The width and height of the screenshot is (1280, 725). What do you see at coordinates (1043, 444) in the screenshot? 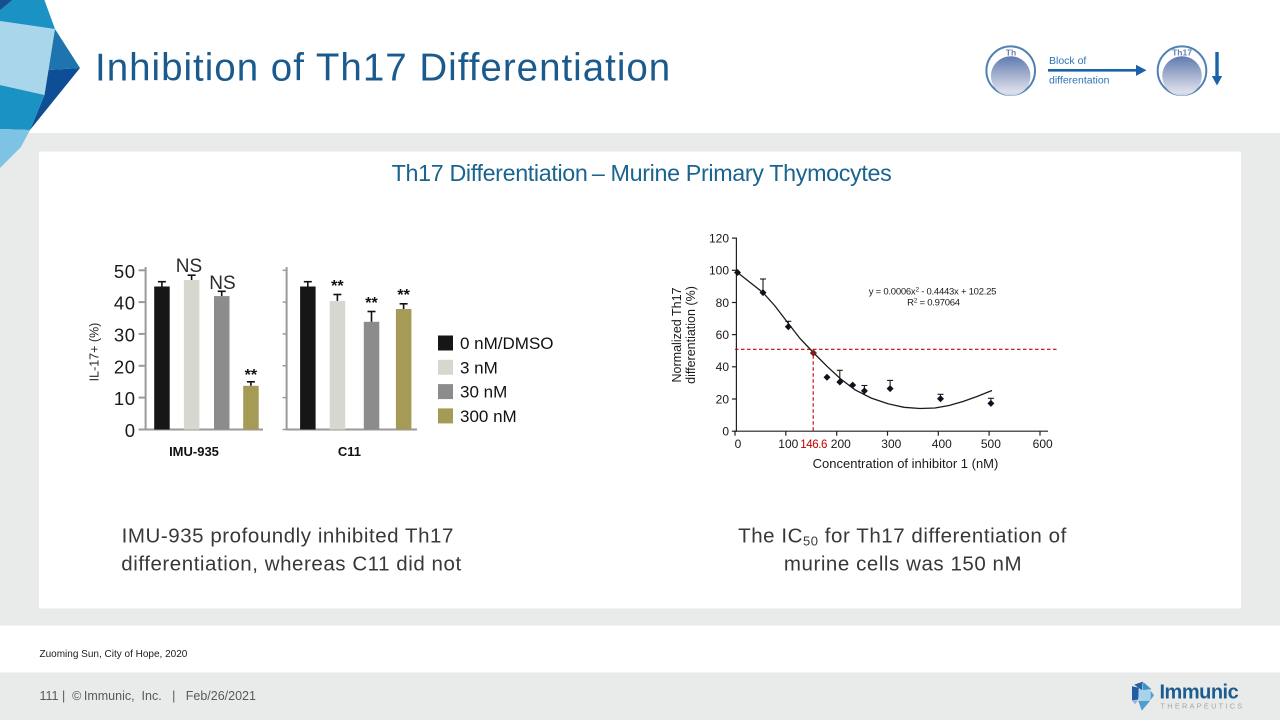
I see `svg-text: 600` at bounding box center [1043, 444].